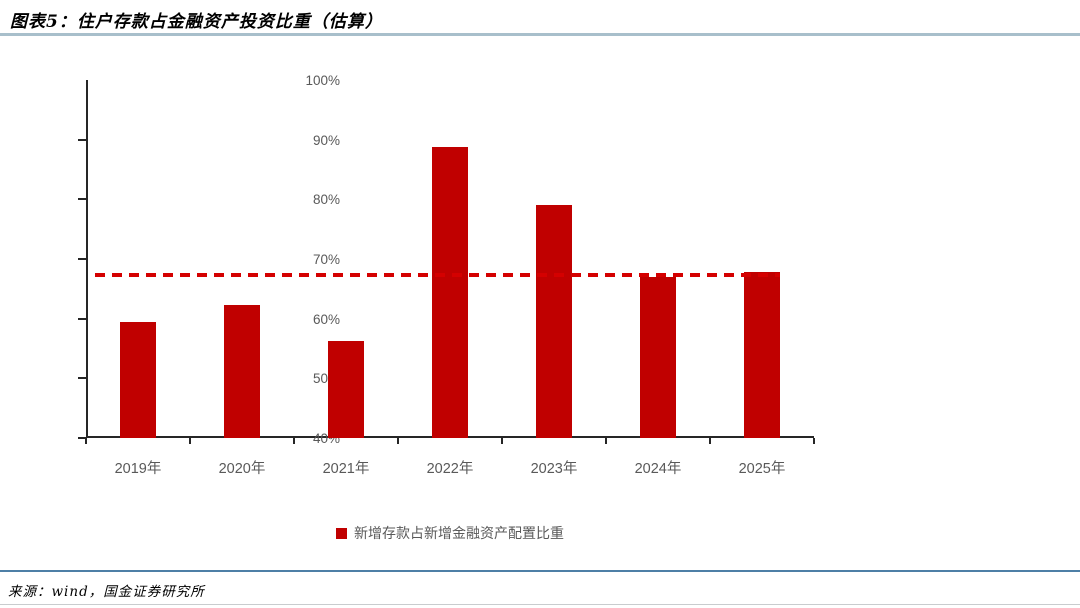 The height and width of the screenshot is (608, 1080). Describe the element at coordinates (322, 80) in the screenshot. I see `y-axis-tick-label: 100%` at that location.